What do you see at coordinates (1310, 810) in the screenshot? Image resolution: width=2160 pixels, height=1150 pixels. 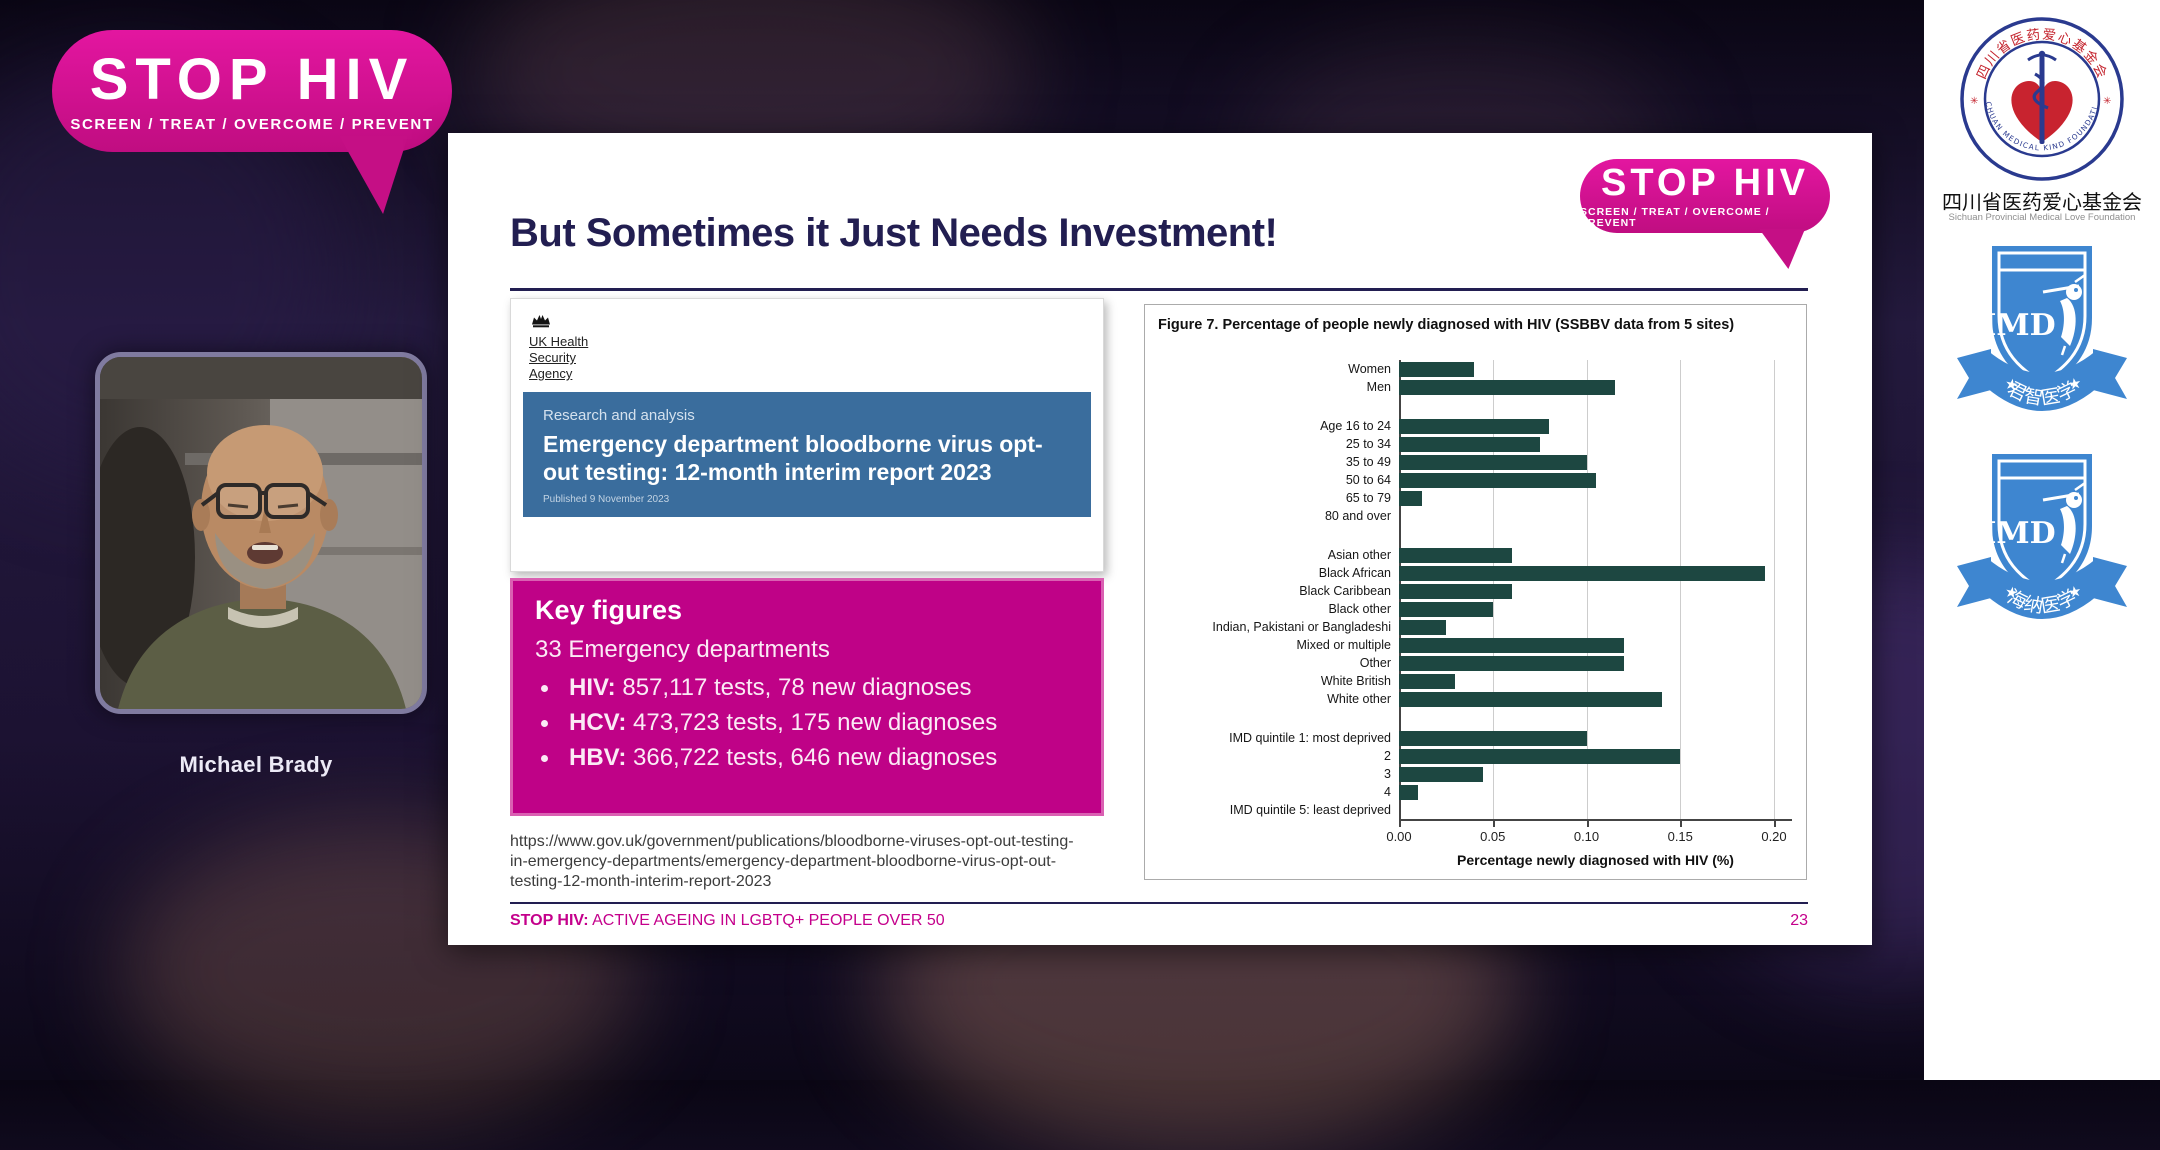 I see `chart-category-label: IMD quintile 5: least deprived` at bounding box center [1310, 810].